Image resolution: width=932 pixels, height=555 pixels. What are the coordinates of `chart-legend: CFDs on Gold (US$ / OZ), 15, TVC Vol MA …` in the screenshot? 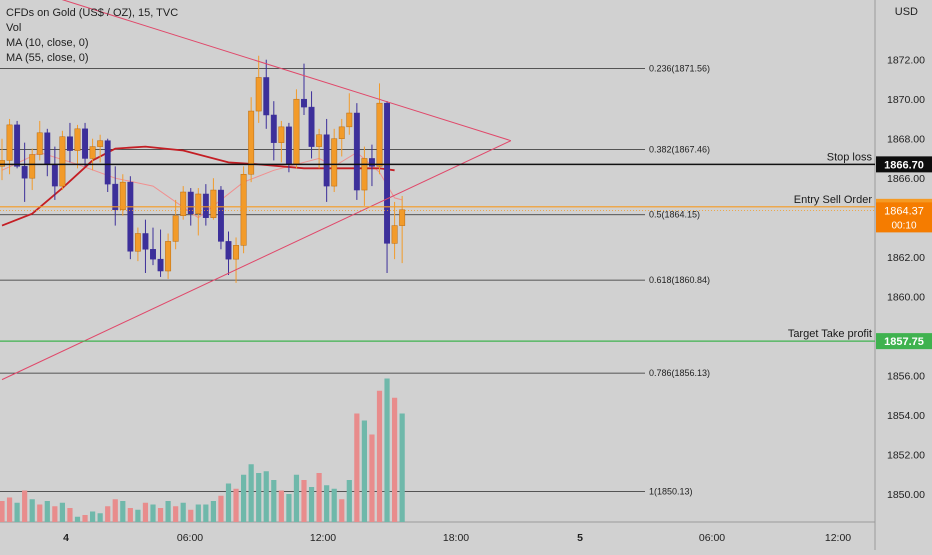 It's located at (92, 36).